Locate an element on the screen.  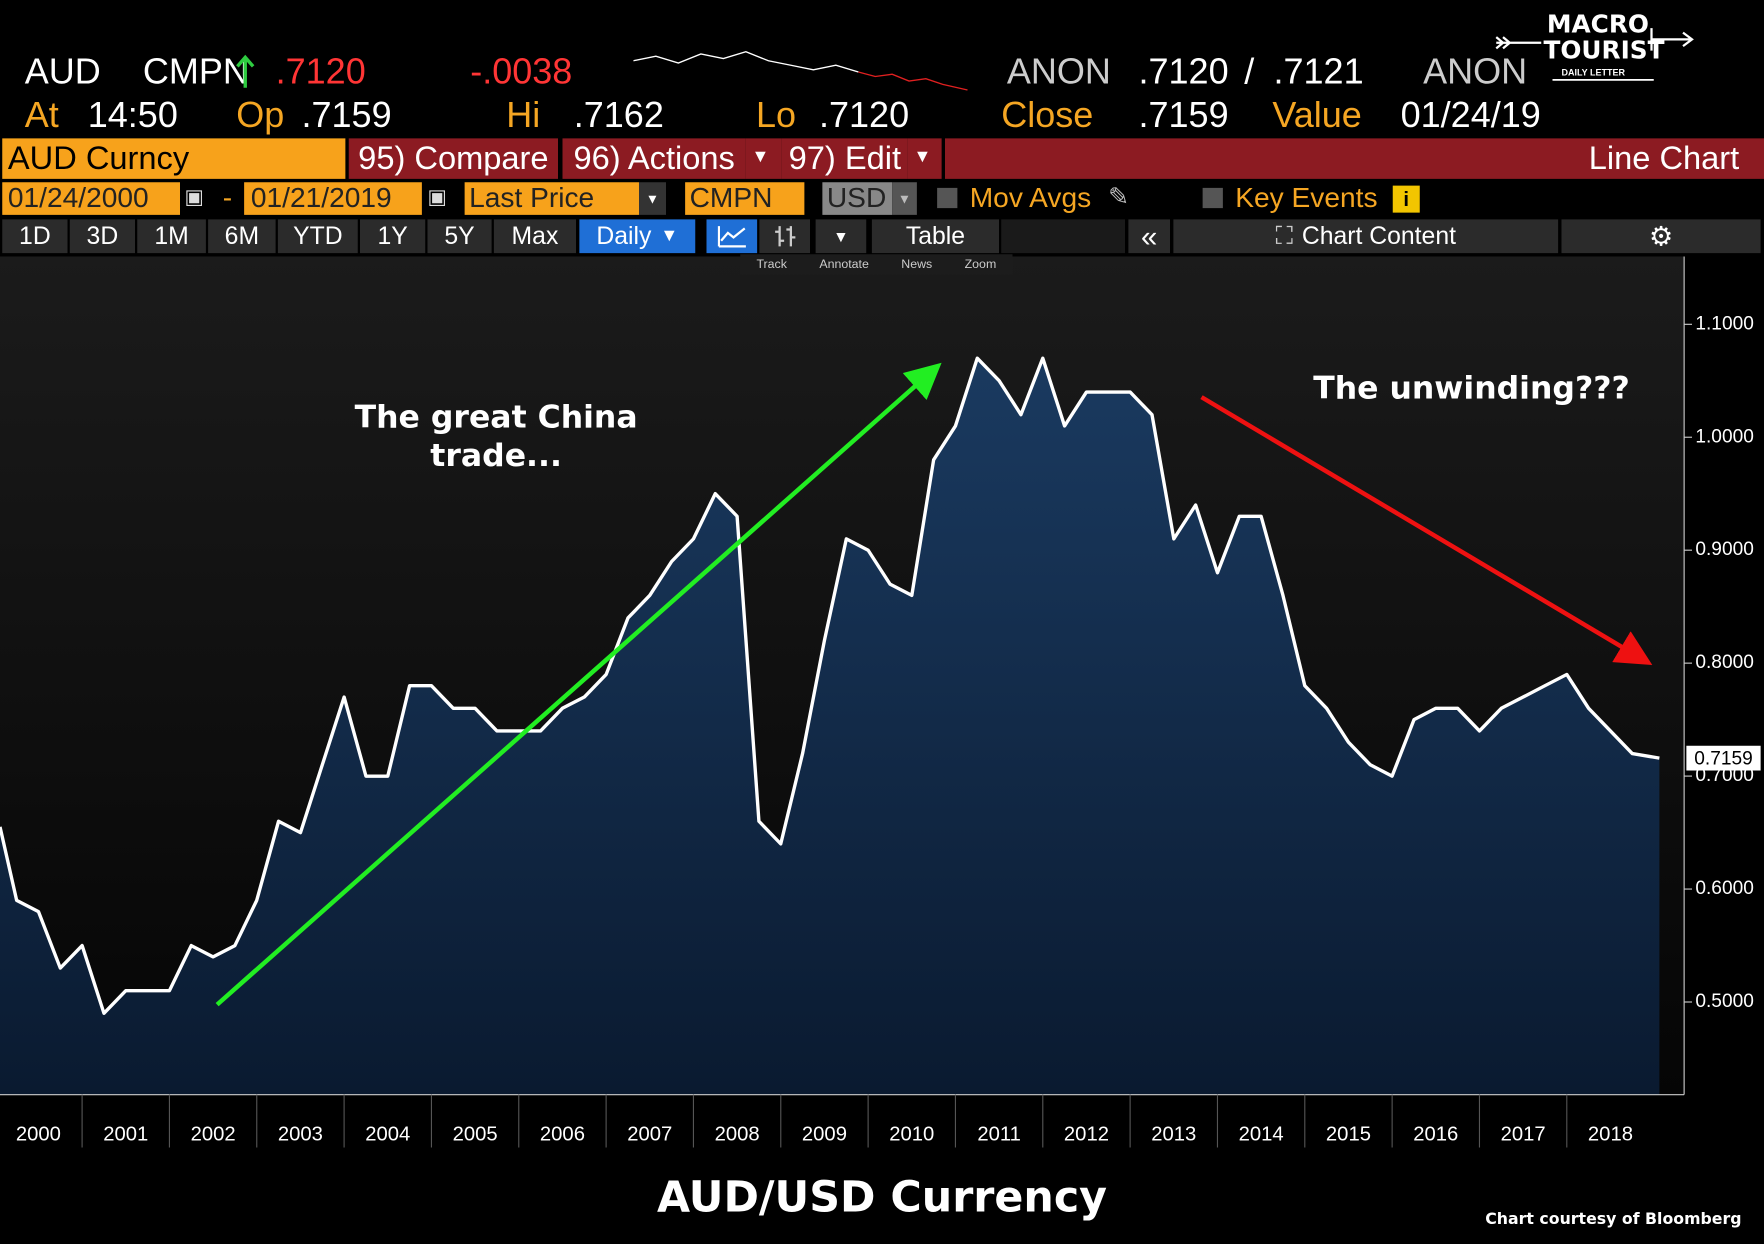
ticker: AUD is located at coordinates (62, 71).